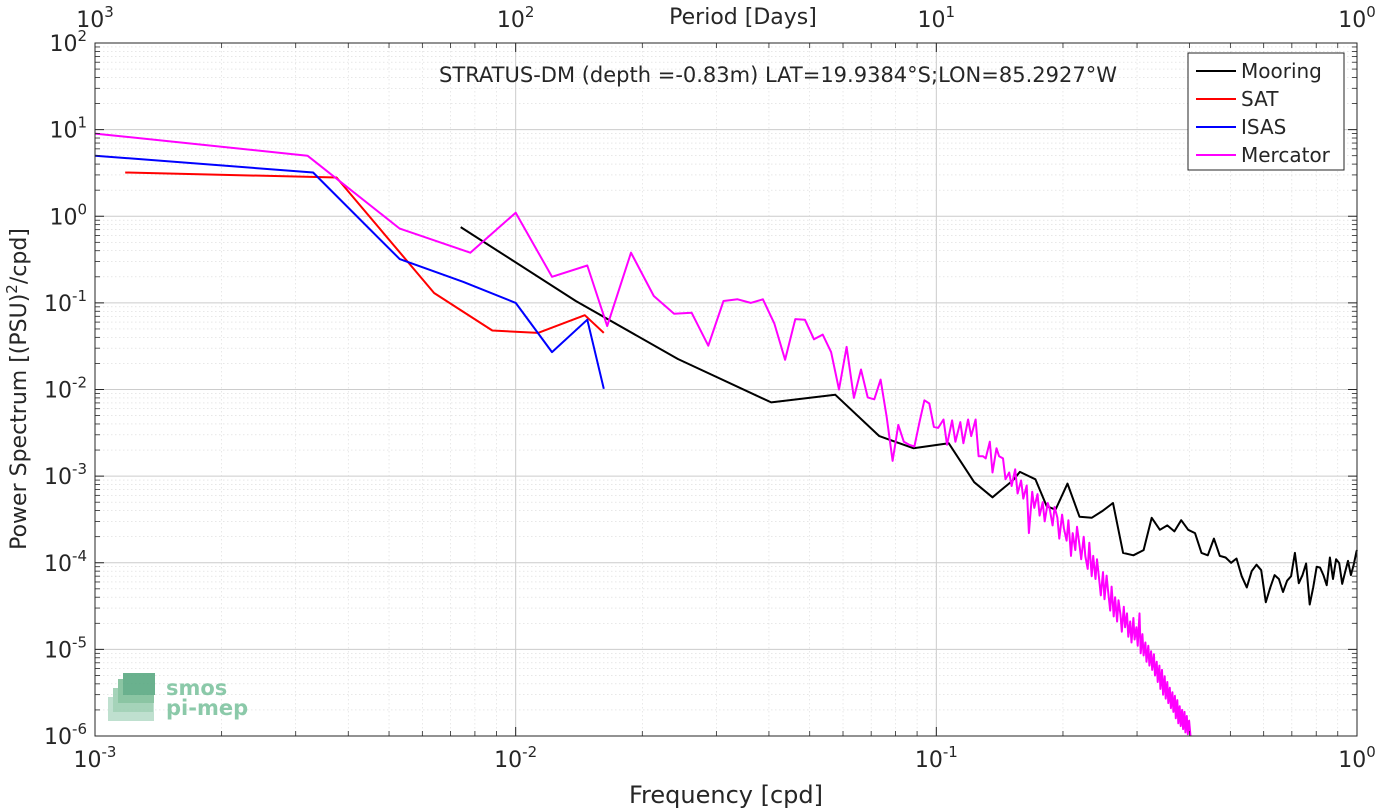  I want to click on logo-text-smos: smos, so click(196, 688).